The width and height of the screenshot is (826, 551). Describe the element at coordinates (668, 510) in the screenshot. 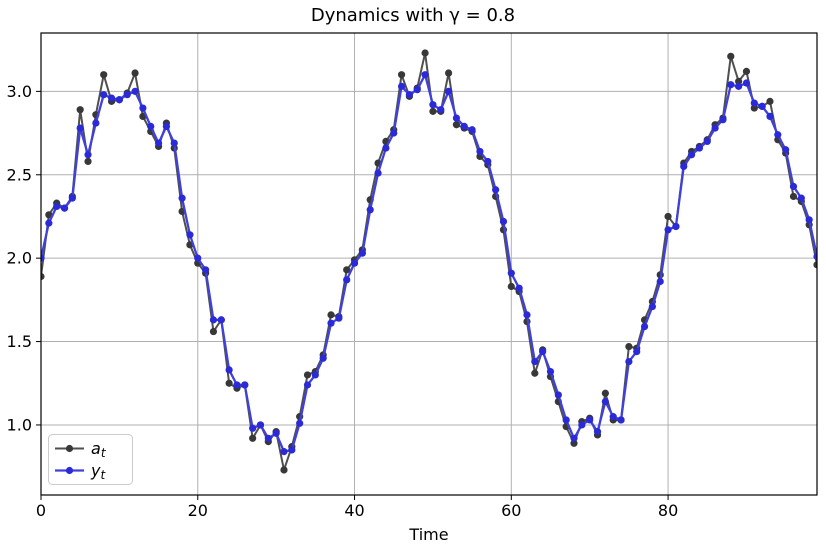

I see `x-tick-label: 80` at that location.